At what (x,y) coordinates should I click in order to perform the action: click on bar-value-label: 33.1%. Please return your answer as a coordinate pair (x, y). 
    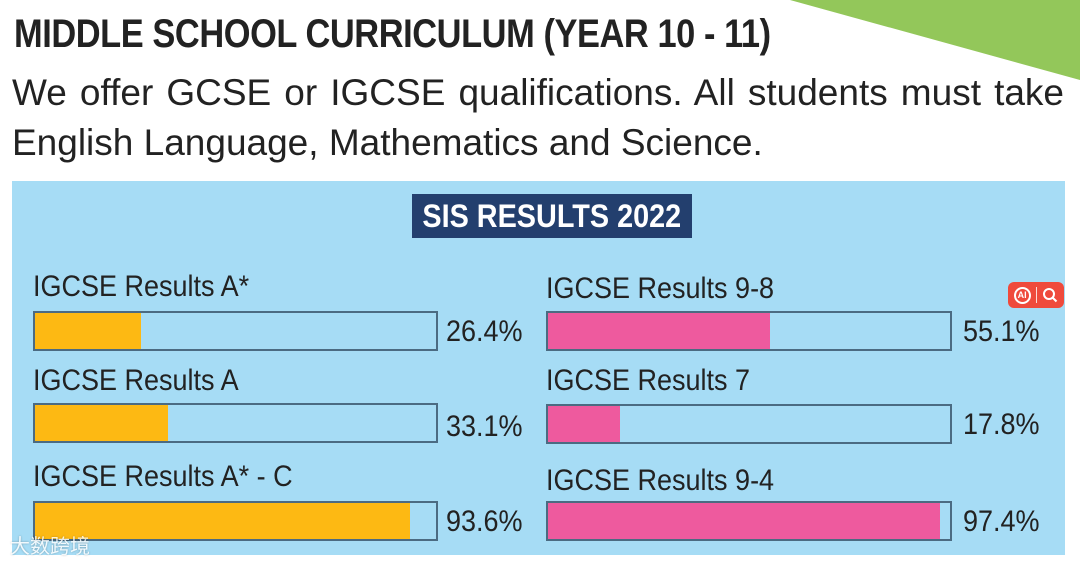
    Looking at the image, I should click on (484, 426).